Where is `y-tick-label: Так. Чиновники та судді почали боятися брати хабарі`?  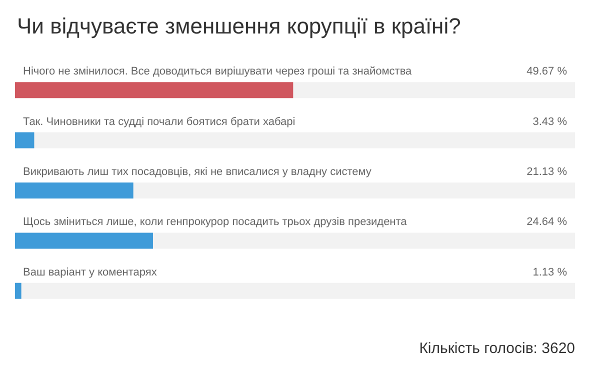 y-tick-label: Так. Чиновники та судді почали боятися брати хабарі is located at coordinates (159, 122).